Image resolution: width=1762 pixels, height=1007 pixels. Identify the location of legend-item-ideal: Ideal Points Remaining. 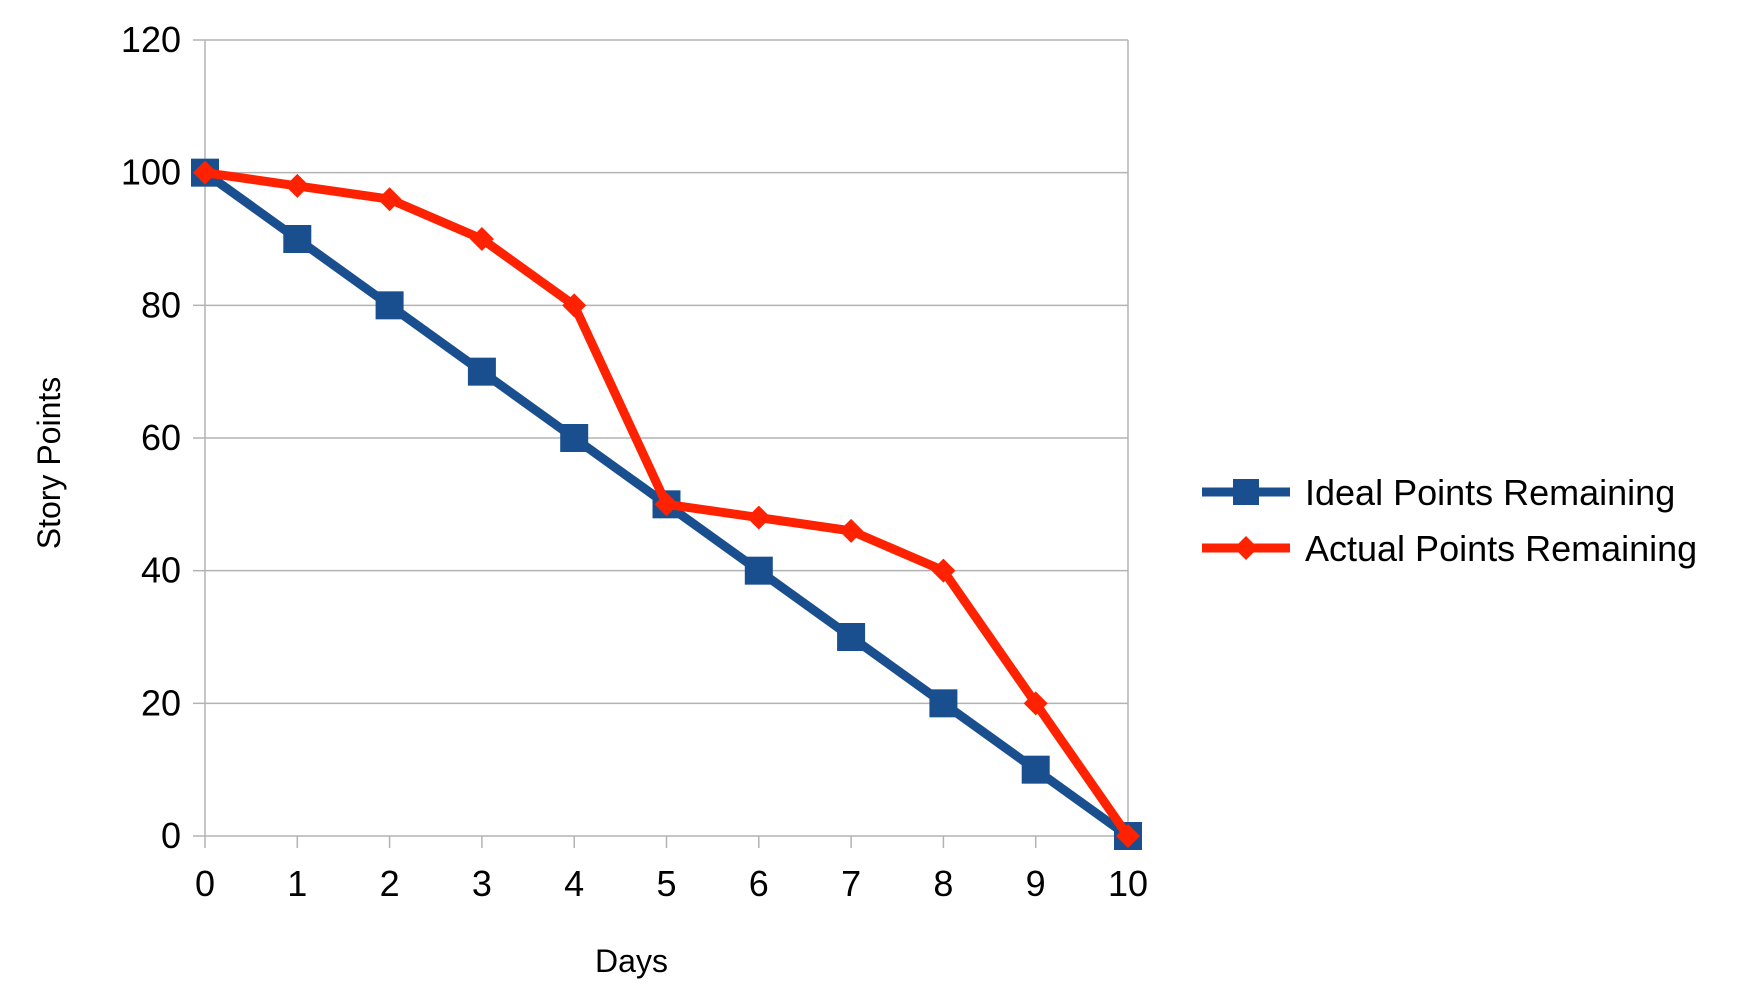
(1438, 492).